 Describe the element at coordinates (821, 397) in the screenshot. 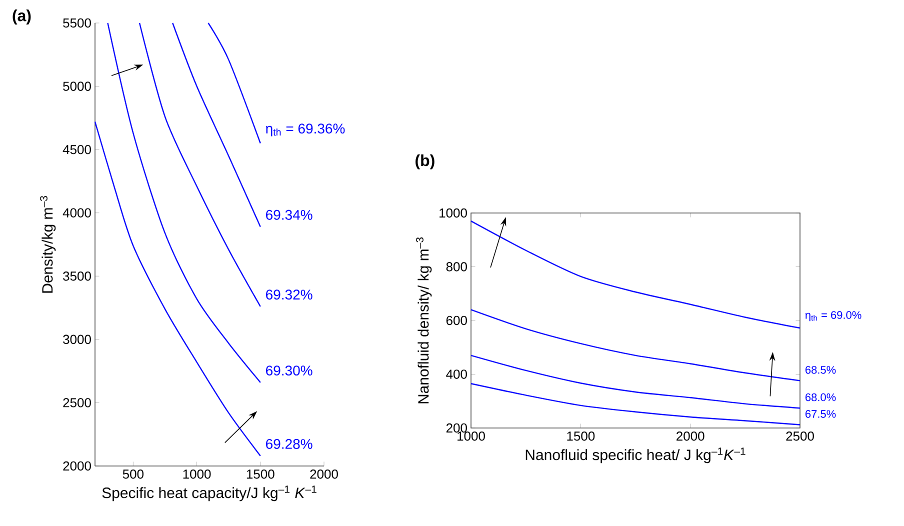

I see `series-label: 68.0%` at that location.